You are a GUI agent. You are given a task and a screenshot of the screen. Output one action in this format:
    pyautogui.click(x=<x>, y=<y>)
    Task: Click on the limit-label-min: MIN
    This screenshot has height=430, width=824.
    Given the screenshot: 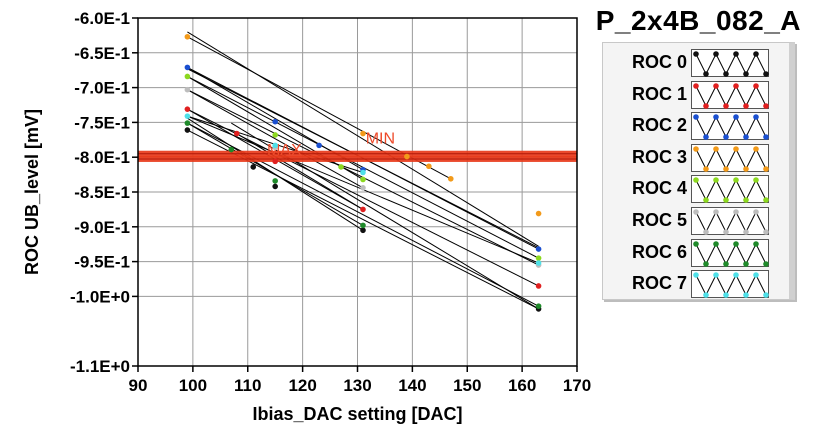 What is the action you would take?
    pyautogui.click(x=380, y=139)
    